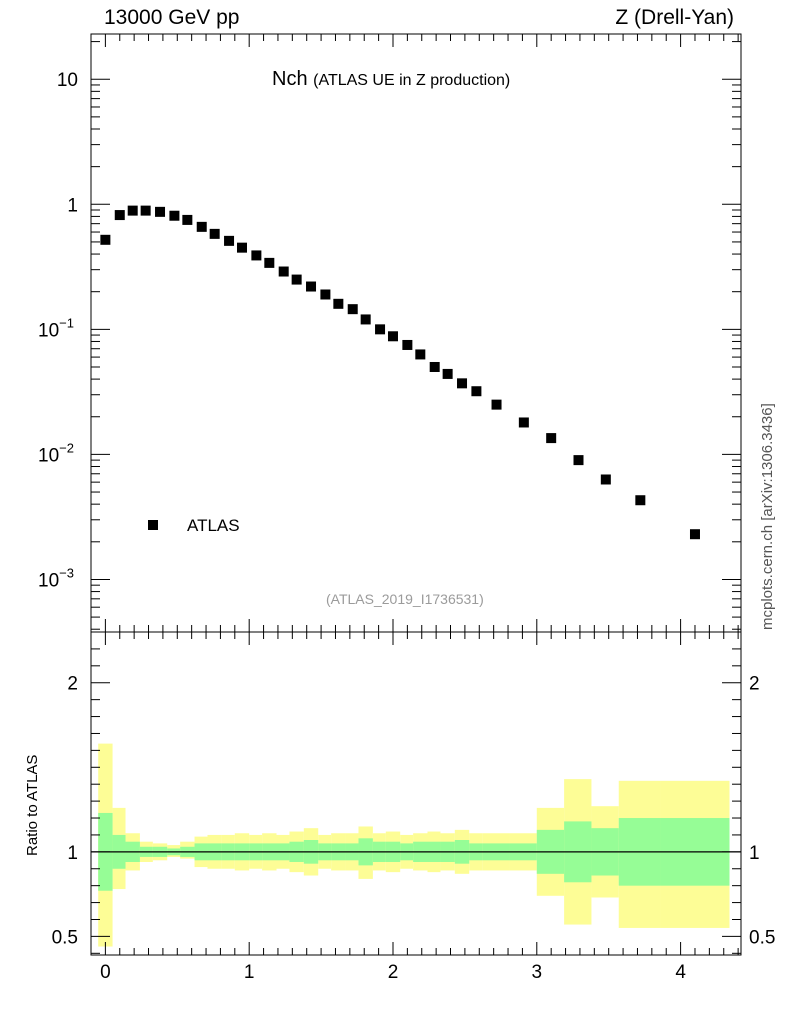 This screenshot has height=1029, width=786. What do you see at coordinates (65, 937) in the screenshot?
I see `ratio-y-tick-label: 0.5` at bounding box center [65, 937].